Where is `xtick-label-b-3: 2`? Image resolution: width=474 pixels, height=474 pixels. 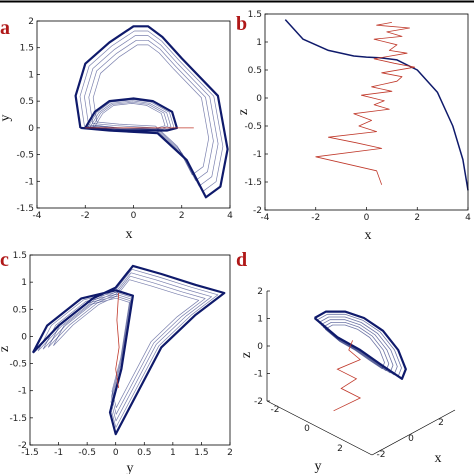 xtick-label-b-3: 2 is located at coordinates (417, 218).